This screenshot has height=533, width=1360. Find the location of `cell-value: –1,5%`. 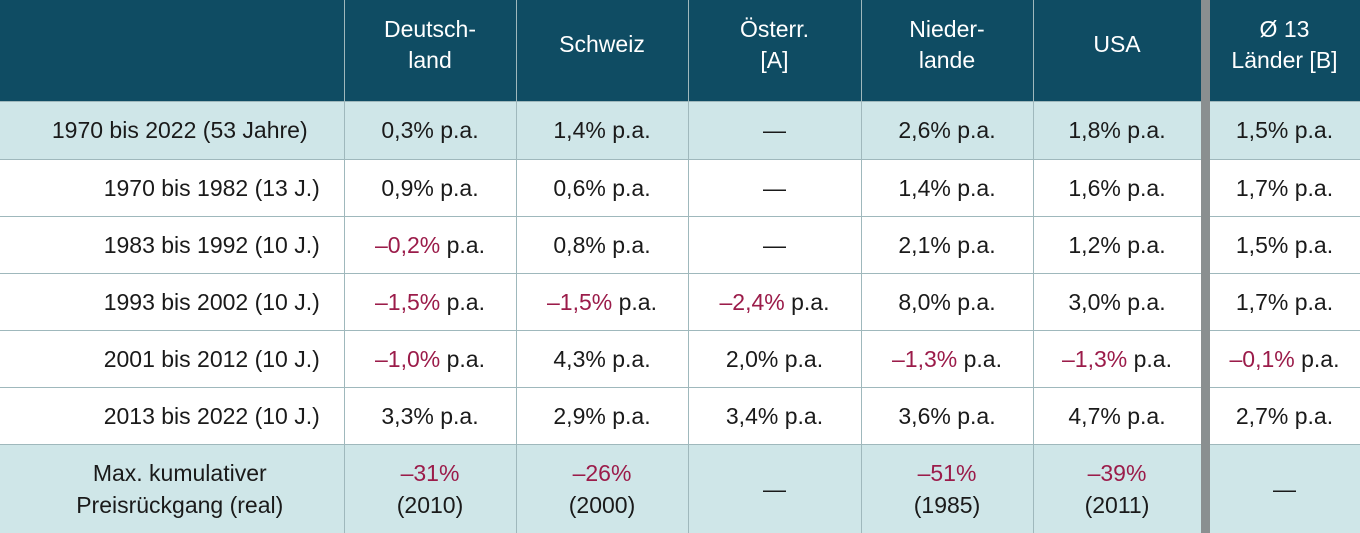

cell-value: –1,5% is located at coordinates (579, 302).